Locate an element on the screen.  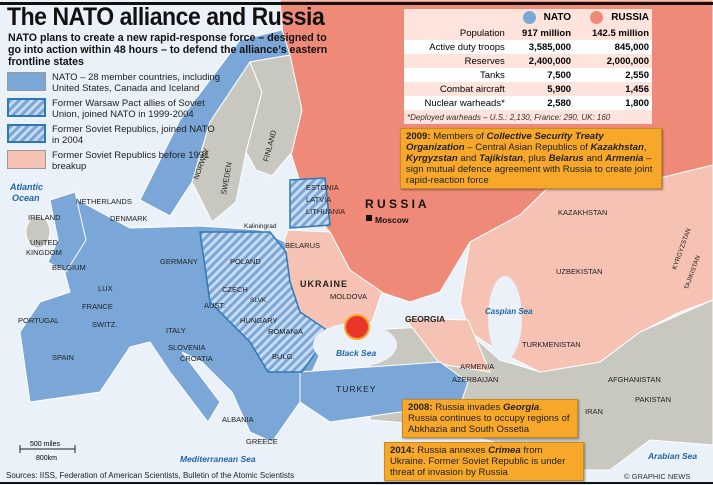
label-italy: ITALY is located at coordinates (176, 330).